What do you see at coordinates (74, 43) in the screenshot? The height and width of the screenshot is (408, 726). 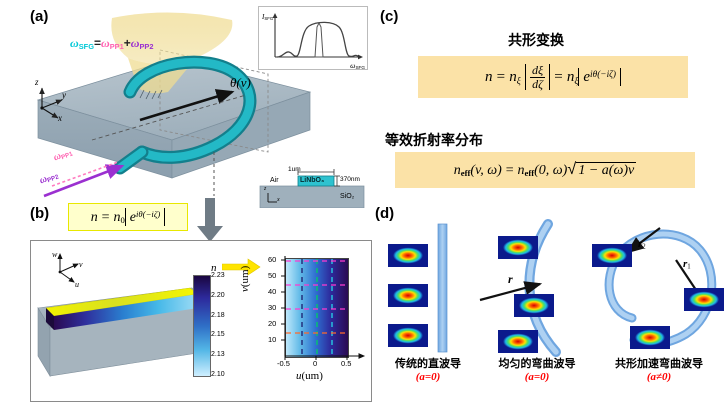 I see `omega-sfg: ω` at bounding box center [74, 43].